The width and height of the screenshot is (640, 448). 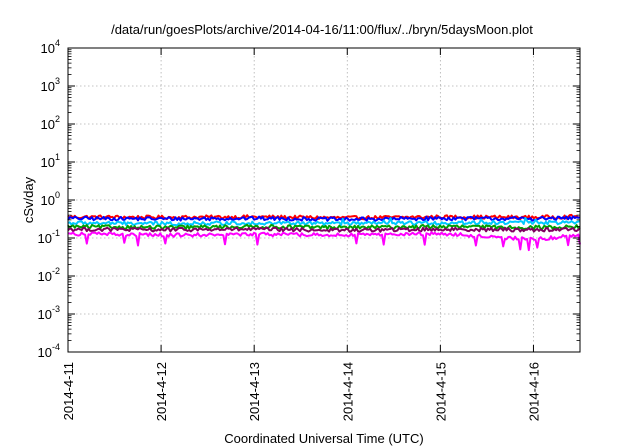 I want to click on y-tick-label: 10⁰, so click(x=50, y=199).